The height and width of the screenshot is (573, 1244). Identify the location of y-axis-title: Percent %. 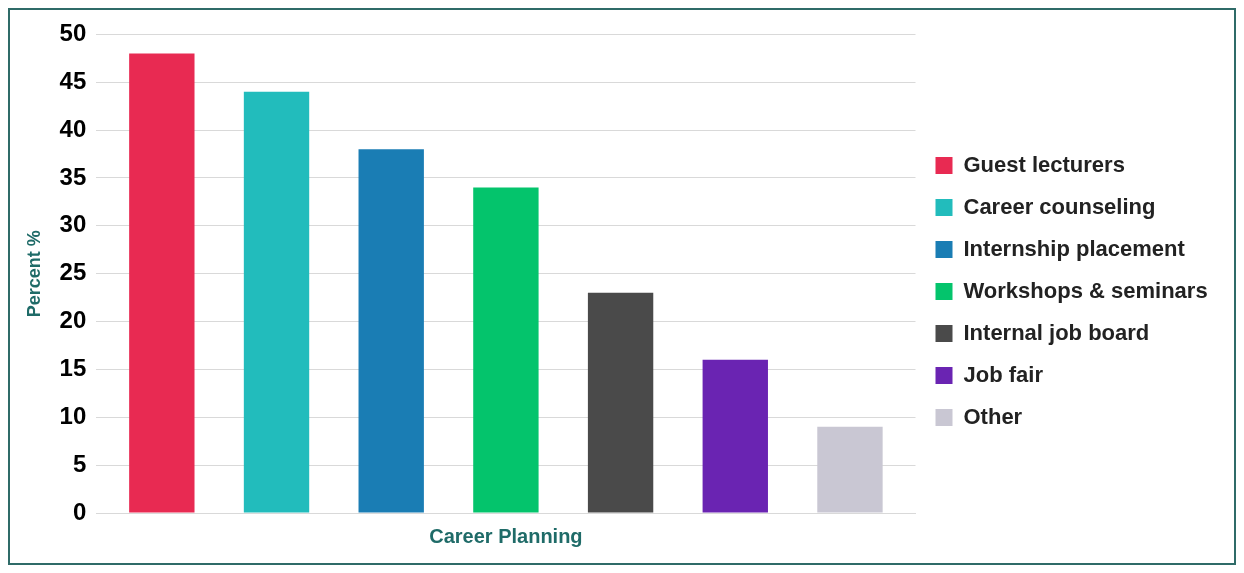
(33, 274).